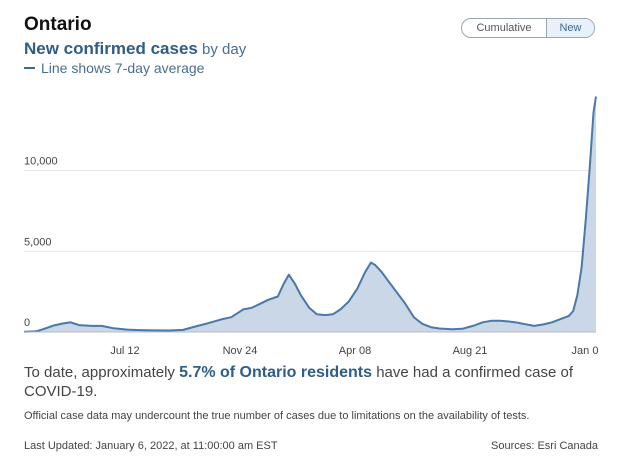 The width and height of the screenshot is (640, 470). I want to click on summary-highlight: 5.7% of Ontario residents, so click(276, 372).